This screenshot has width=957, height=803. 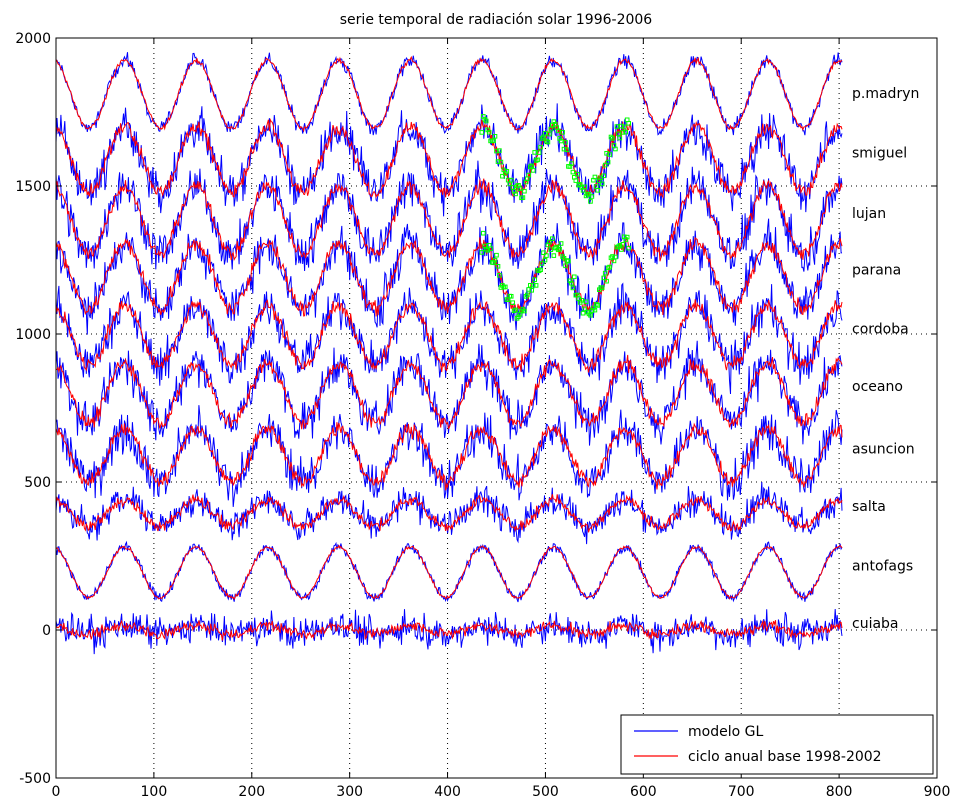 I want to click on station-label-parana: parana, so click(x=876, y=270).